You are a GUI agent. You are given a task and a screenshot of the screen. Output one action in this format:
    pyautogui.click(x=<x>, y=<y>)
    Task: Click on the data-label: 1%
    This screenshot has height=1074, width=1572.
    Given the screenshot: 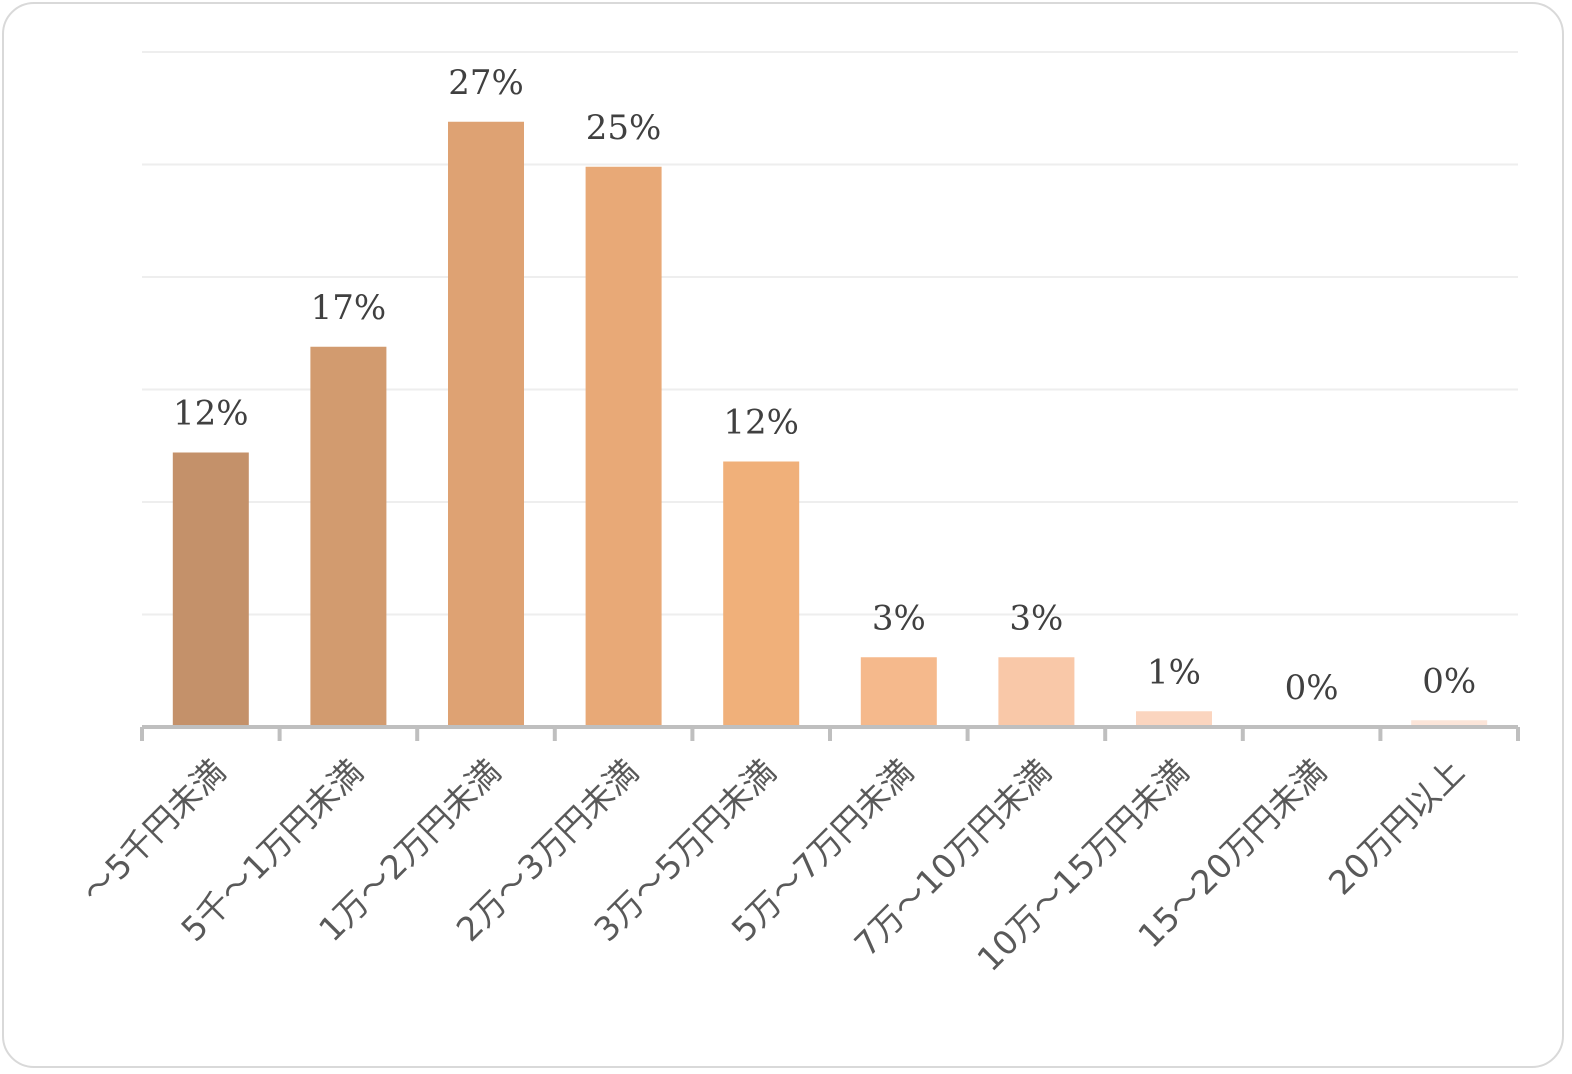 What is the action you would take?
    pyautogui.click(x=1174, y=672)
    